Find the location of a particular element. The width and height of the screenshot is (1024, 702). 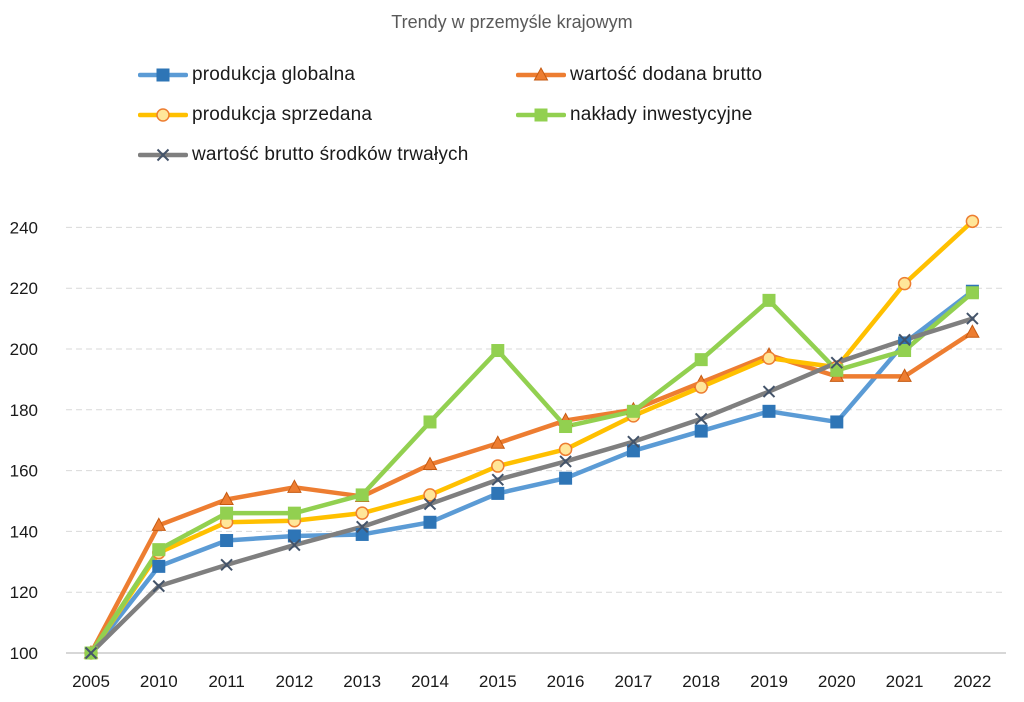

chart-title: Trendy w przemyśle krajowym is located at coordinates (512, 22).